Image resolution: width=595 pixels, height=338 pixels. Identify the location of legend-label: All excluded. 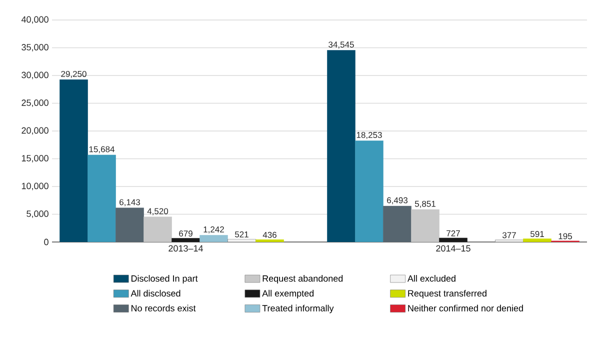
(431, 278).